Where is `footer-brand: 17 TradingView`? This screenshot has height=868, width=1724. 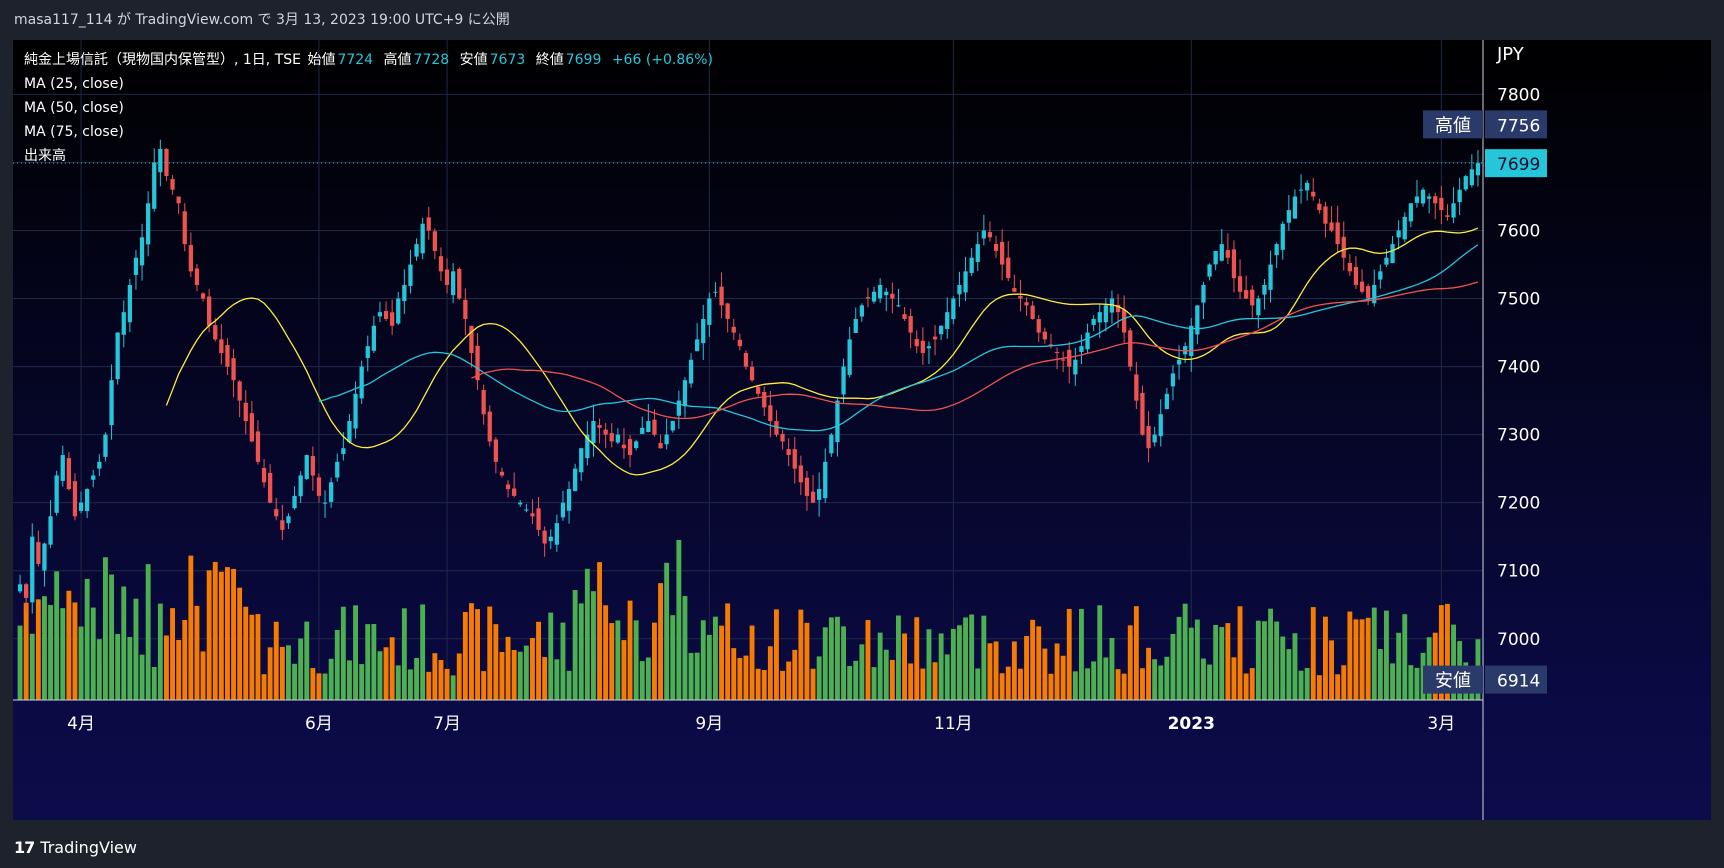 footer-brand: 17 TradingView is located at coordinates (75, 847).